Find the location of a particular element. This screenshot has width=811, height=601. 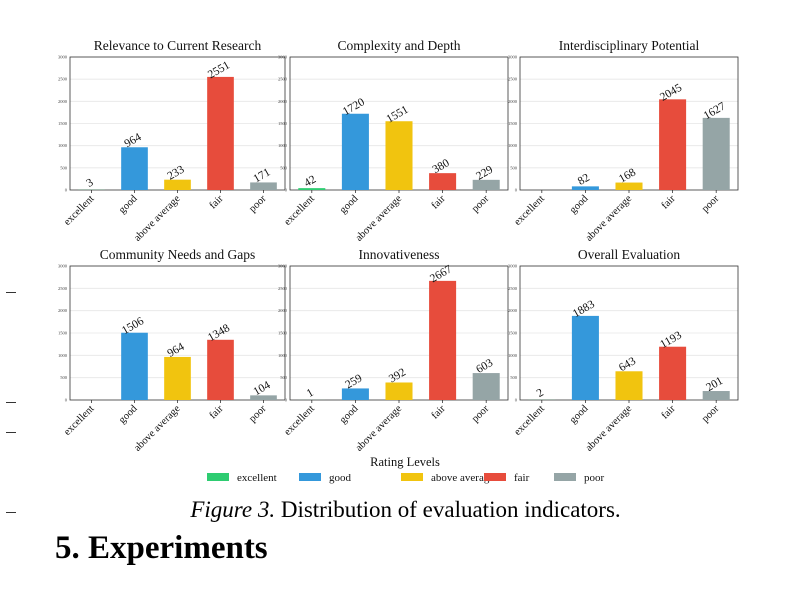

bar-value-label: 82 is located at coordinates (584, 180).